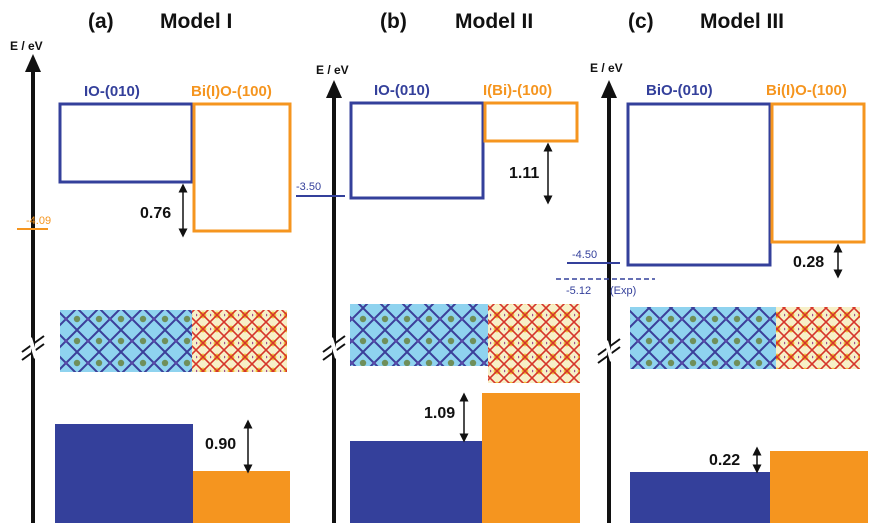  What do you see at coordinates (231, 91) in the screenshot?
I see `panel-a-right-box-label: Bi(I)O-(100)` at bounding box center [231, 91].